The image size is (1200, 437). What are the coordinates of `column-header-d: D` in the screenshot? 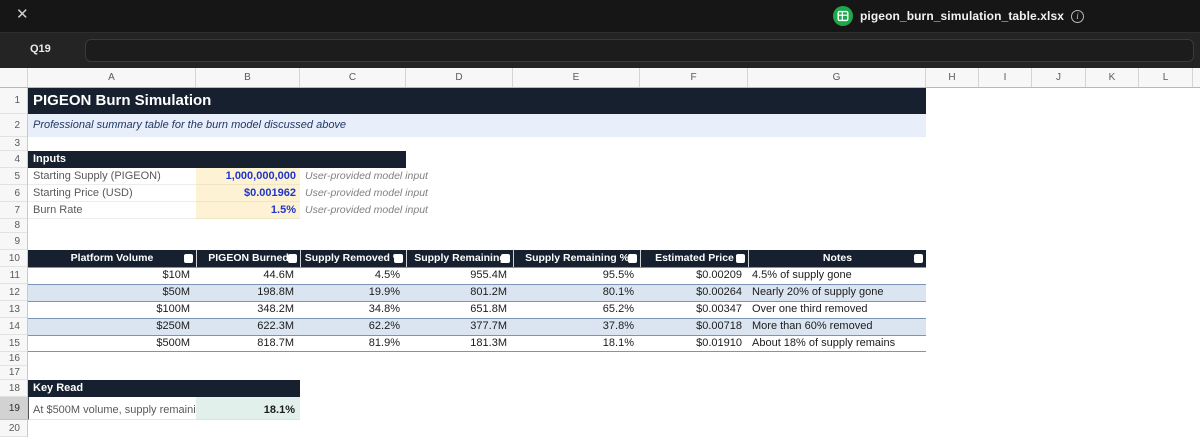 It's located at (459, 77).